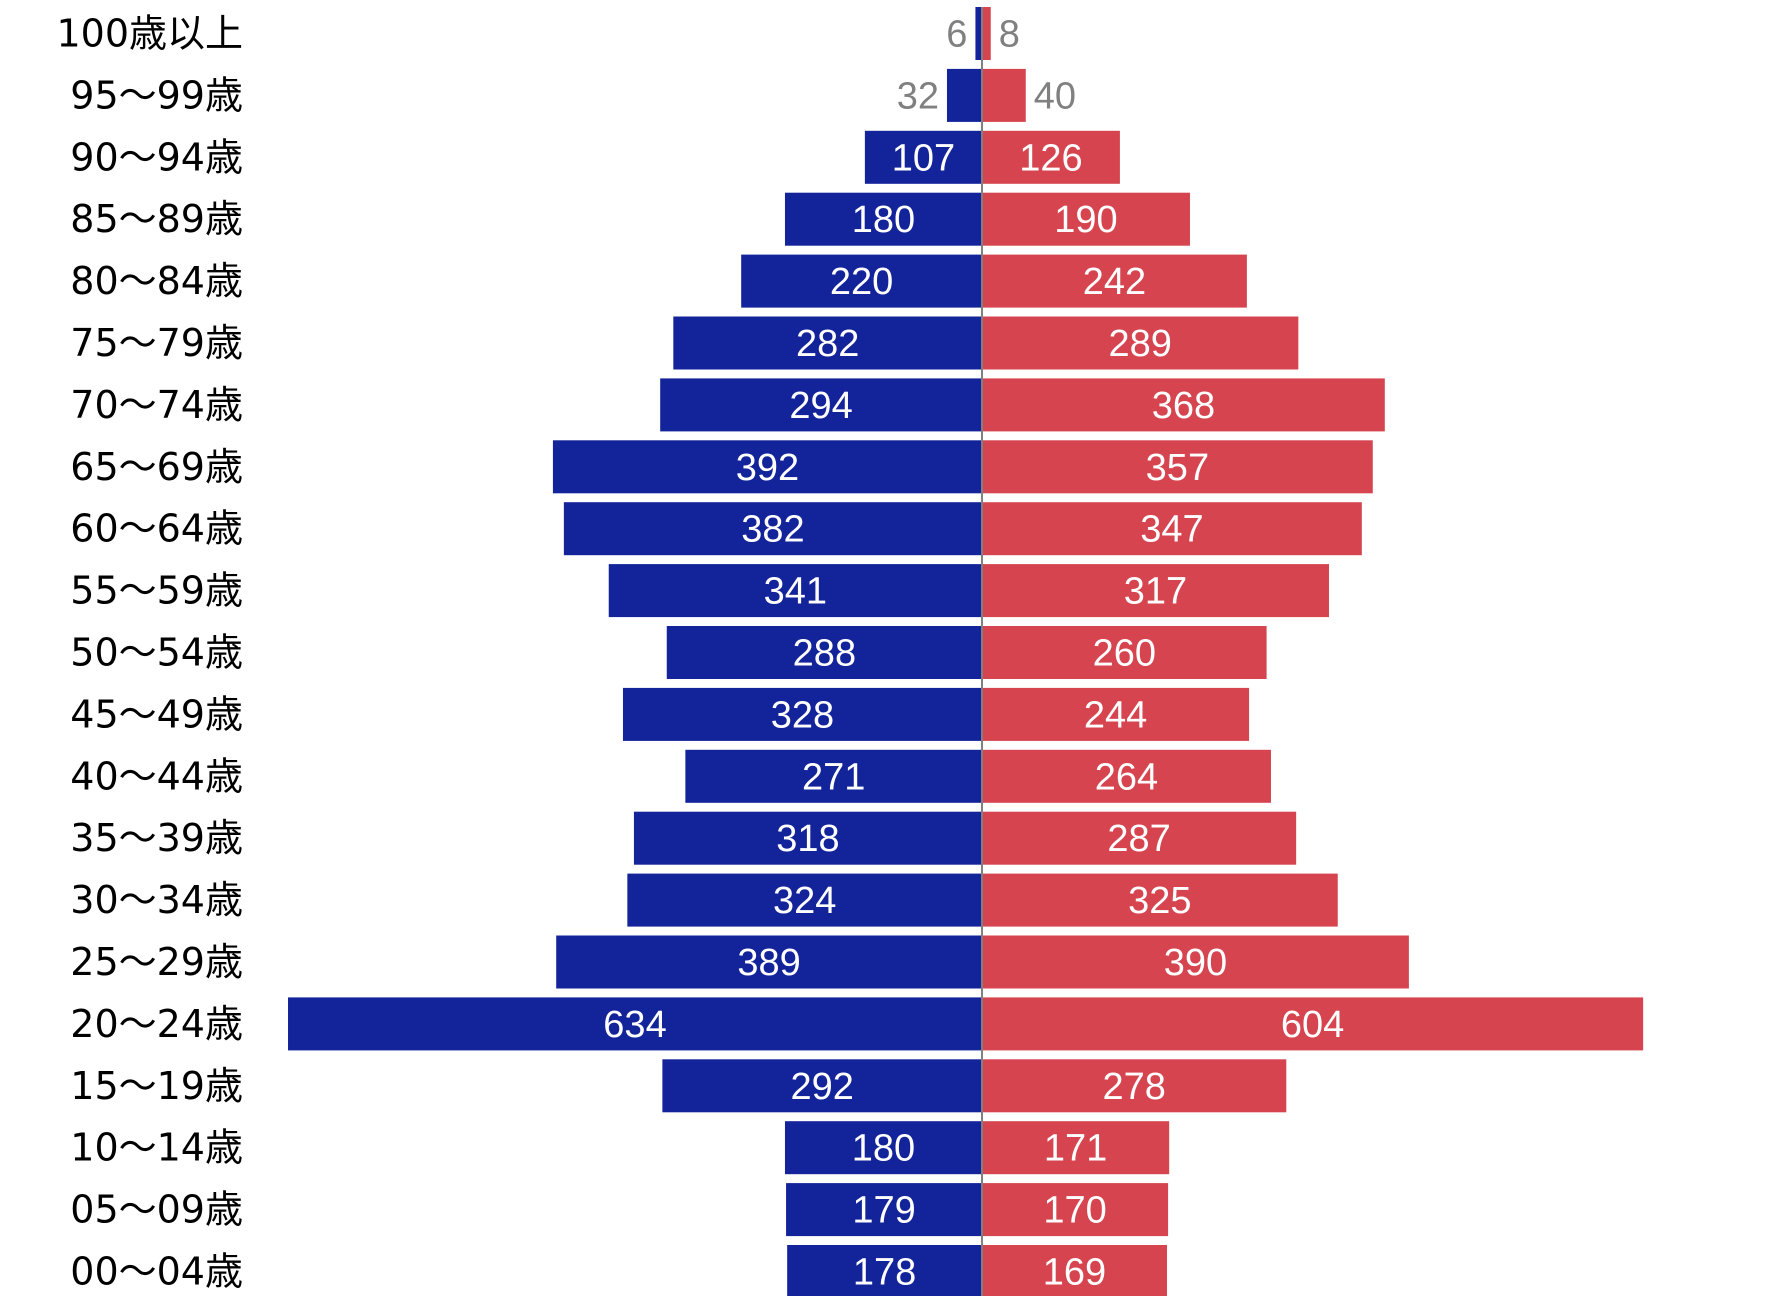 The image size is (1791, 1296). What do you see at coordinates (156, 591) in the screenshot?
I see `category-label-9: 55～59歳` at bounding box center [156, 591].